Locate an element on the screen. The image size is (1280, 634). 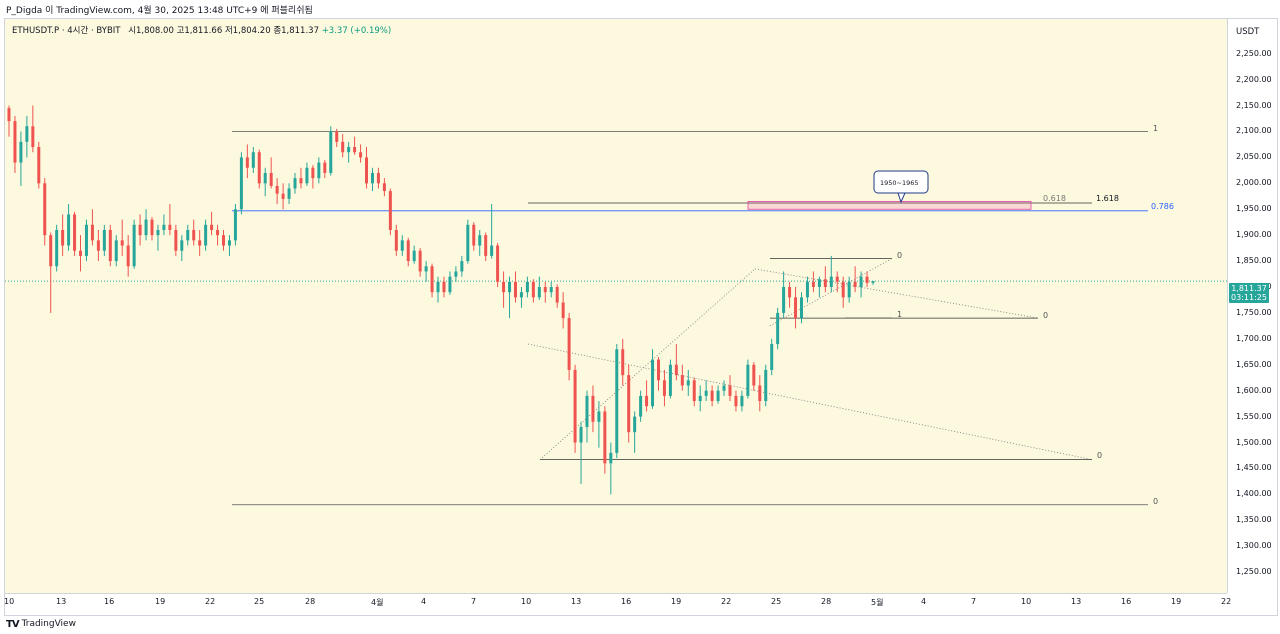
price-tick: 2,200.00 is located at coordinates (1254, 79).